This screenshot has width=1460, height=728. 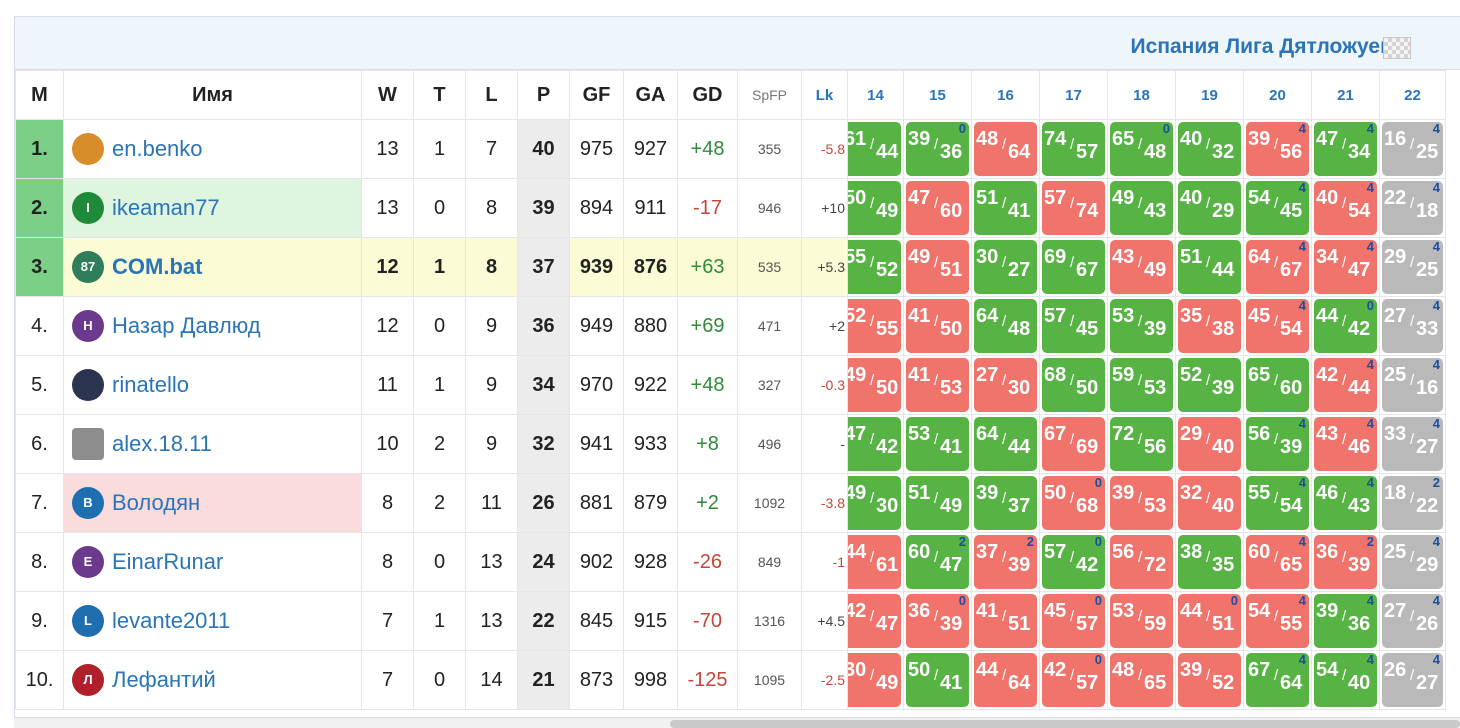 What do you see at coordinates (1345, 385) in the screenshot?
I see `loss-chip: 42/44 4` at bounding box center [1345, 385].